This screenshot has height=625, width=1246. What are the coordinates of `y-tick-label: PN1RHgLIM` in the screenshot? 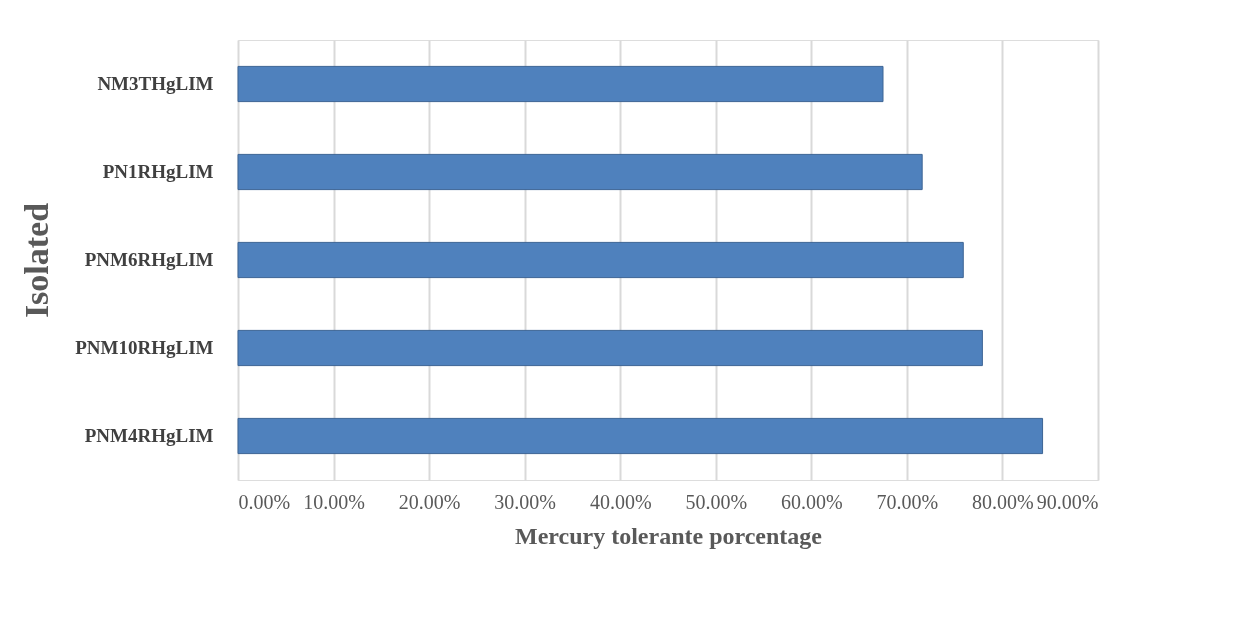 It's located at (158, 171).